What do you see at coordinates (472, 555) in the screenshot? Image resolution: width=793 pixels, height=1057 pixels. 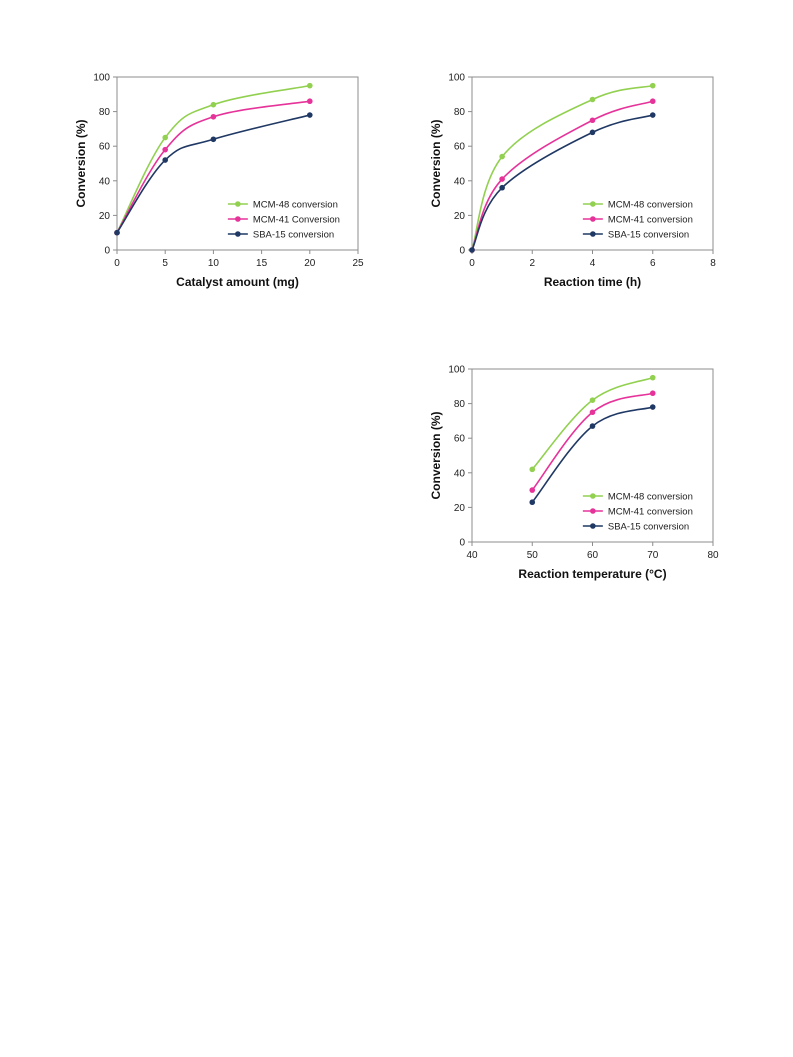 I see `x-tick-label: 40` at bounding box center [472, 555].